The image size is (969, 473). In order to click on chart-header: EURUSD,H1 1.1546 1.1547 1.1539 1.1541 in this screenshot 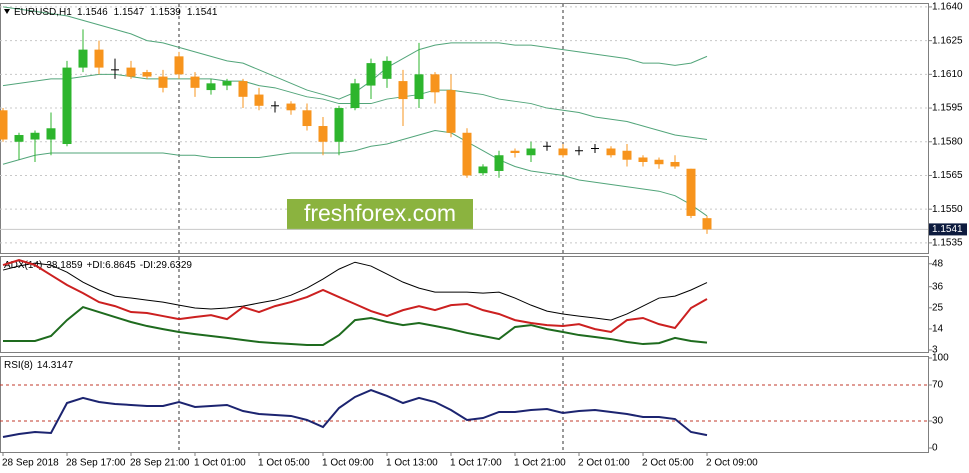, I will do `click(116, 12)`.